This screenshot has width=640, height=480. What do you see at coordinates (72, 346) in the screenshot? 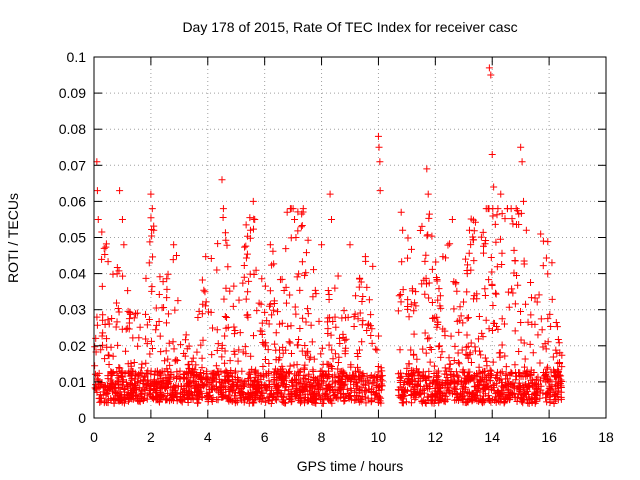
I see `y-tick-label: 0.02` at bounding box center [72, 346].